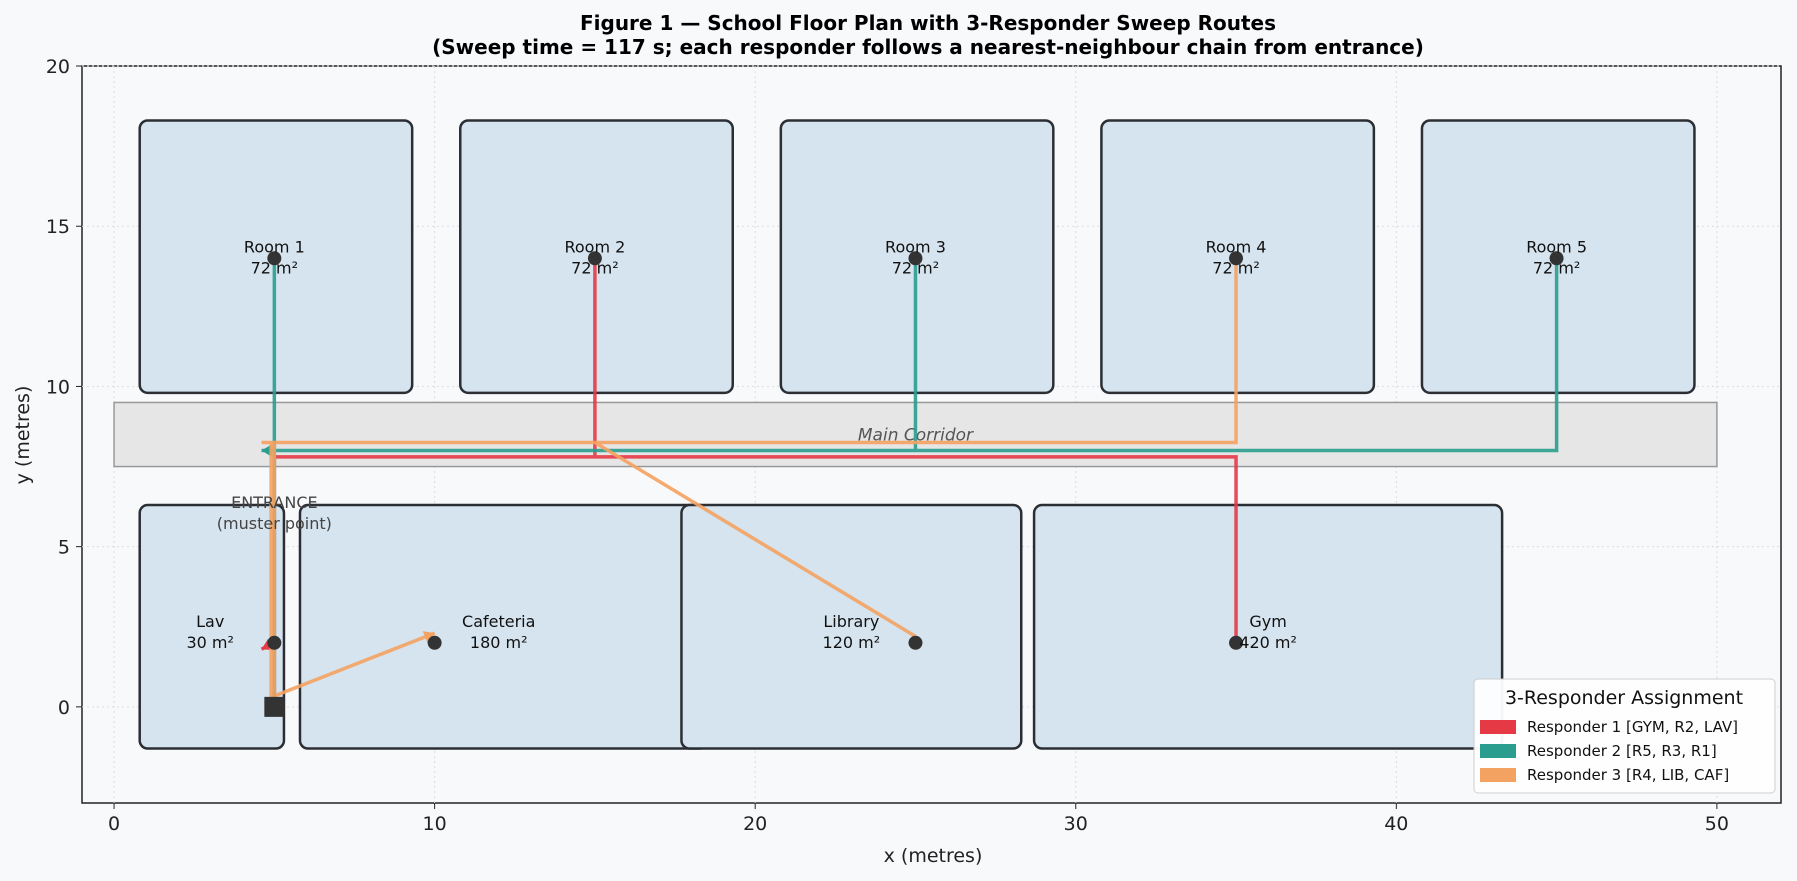 This screenshot has height=881, width=1797. What do you see at coordinates (1076, 824) in the screenshot?
I see `x-tick-label: 30` at bounding box center [1076, 824].